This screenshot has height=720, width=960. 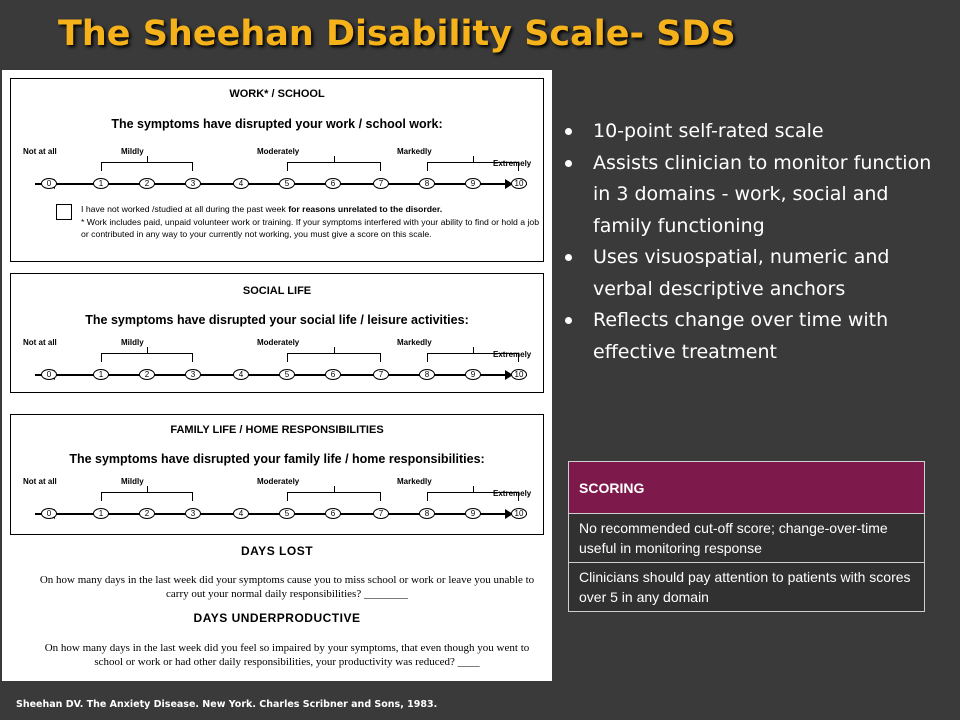 I want to click on scoring-header: SCORING, so click(x=746, y=487).